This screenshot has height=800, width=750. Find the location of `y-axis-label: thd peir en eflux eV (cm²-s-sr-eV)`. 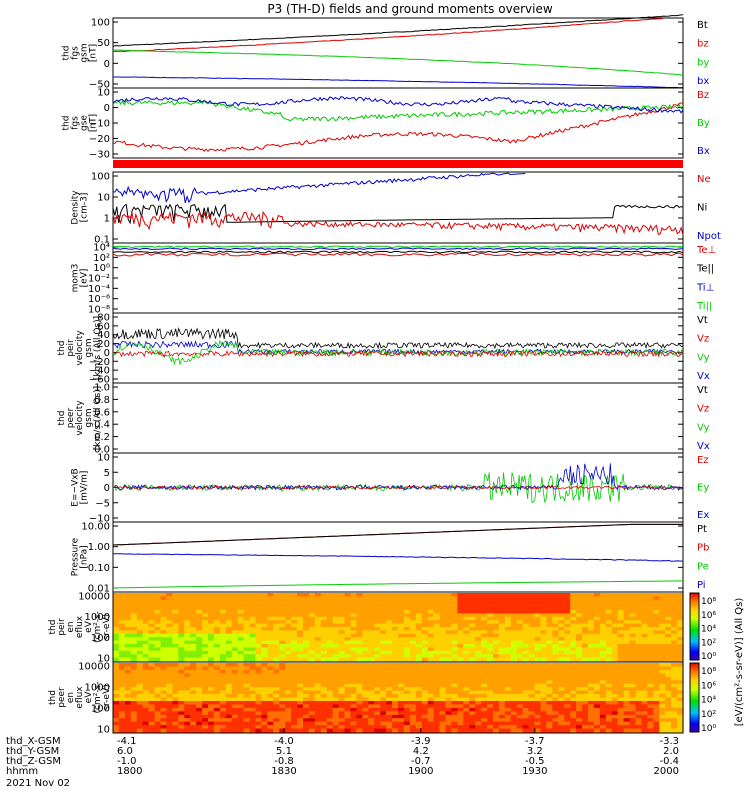

y-axis-label: thd peir en eflux eV (cm²-s-sr-eV) is located at coordinates (80, 627).